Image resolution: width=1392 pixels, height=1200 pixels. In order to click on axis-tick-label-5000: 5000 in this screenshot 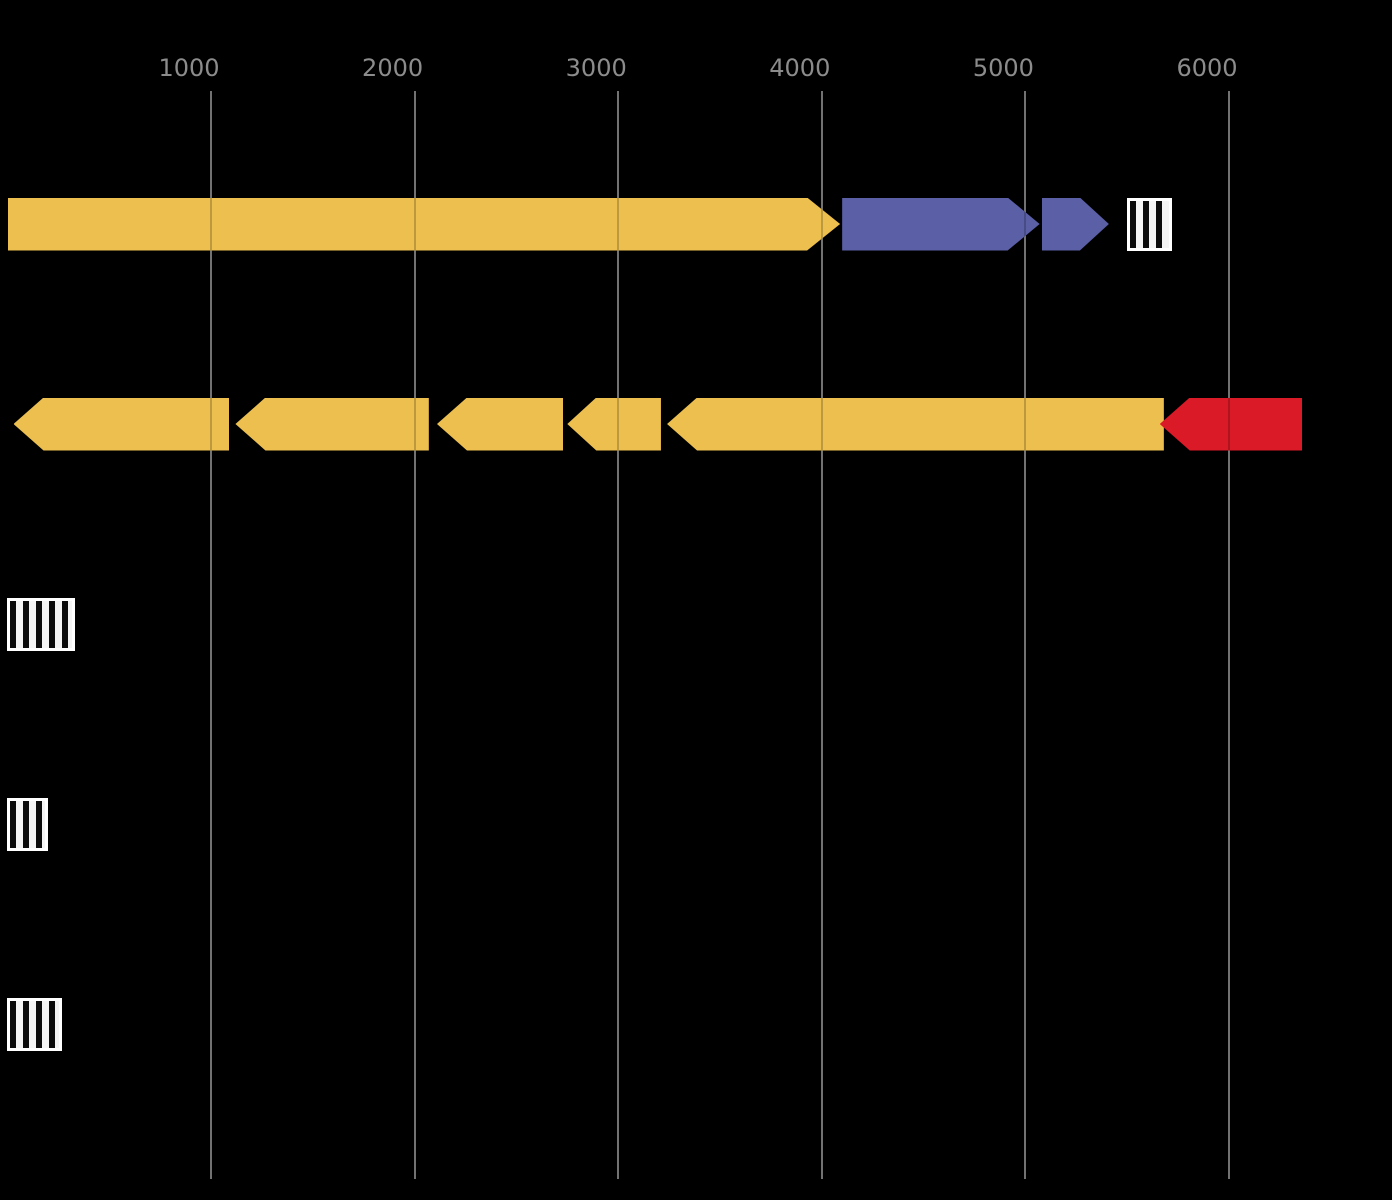, I will do `click(1003, 68)`.